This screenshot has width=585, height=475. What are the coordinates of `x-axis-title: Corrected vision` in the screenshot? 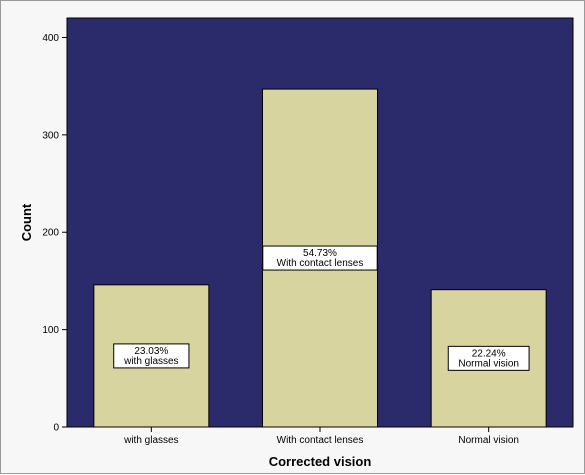 It's located at (320, 461).